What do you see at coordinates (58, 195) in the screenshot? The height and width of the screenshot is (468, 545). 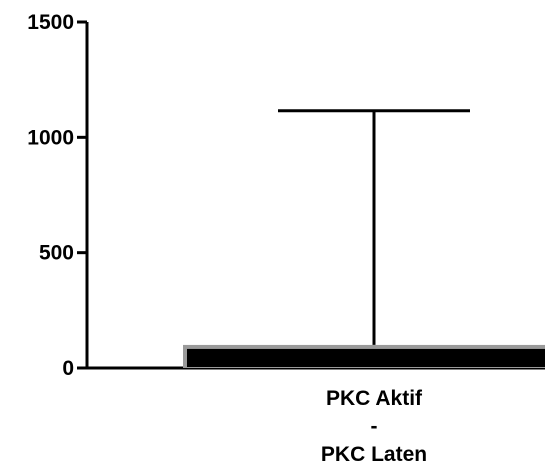 I see `y-axis: 0 500 1000 1500` at bounding box center [58, 195].